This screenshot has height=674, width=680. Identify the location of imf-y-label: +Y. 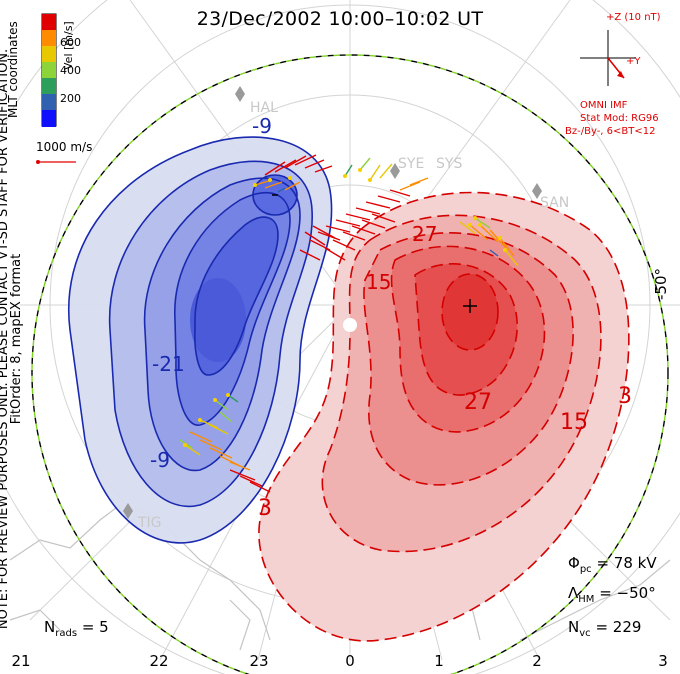
(633, 61).